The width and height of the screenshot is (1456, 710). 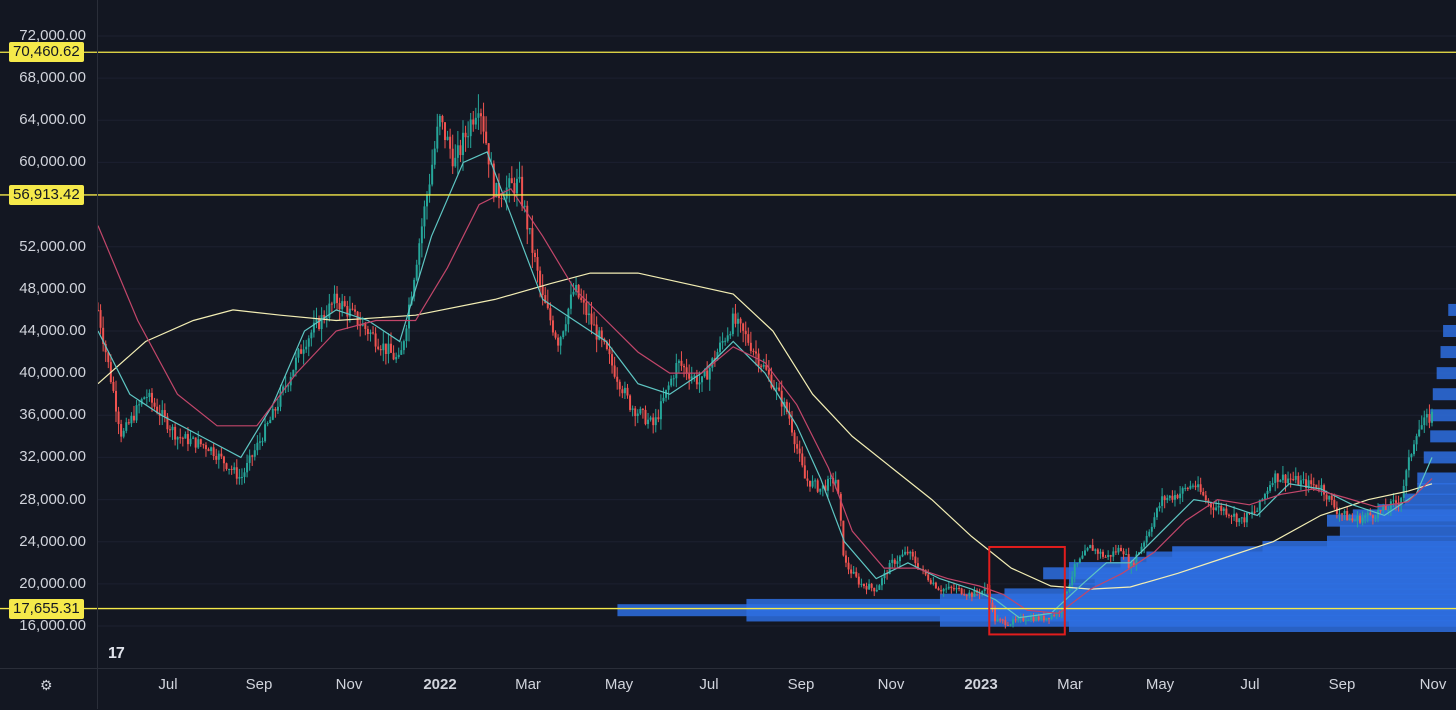 I want to click on price-tick-label: 64,000.00, so click(x=52, y=120).